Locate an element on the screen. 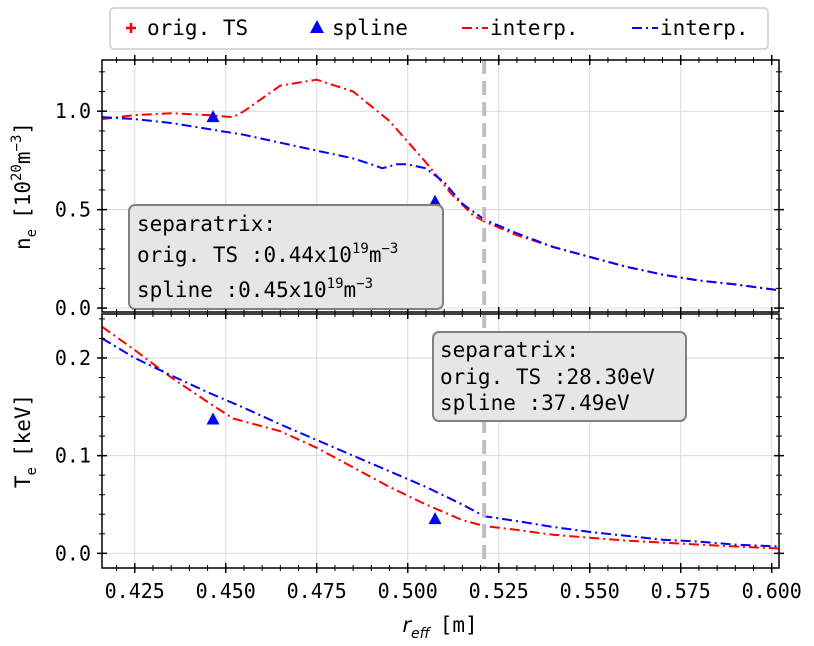 The height and width of the screenshot is (646, 814). legend-triangle-marker is located at coordinates (317, 26).